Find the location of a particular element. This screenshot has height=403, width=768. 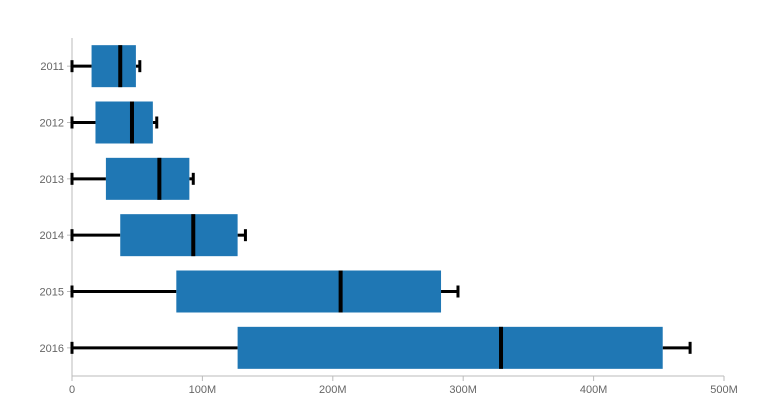

x-tick-label: 0 is located at coordinates (72, 390).